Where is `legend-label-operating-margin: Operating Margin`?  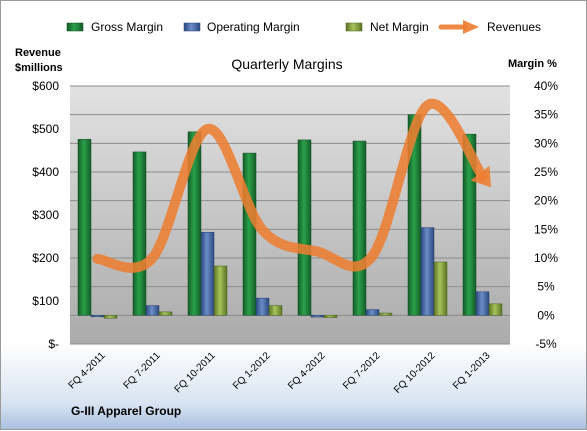 legend-label-operating-margin: Operating Margin is located at coordinates (253, 27).